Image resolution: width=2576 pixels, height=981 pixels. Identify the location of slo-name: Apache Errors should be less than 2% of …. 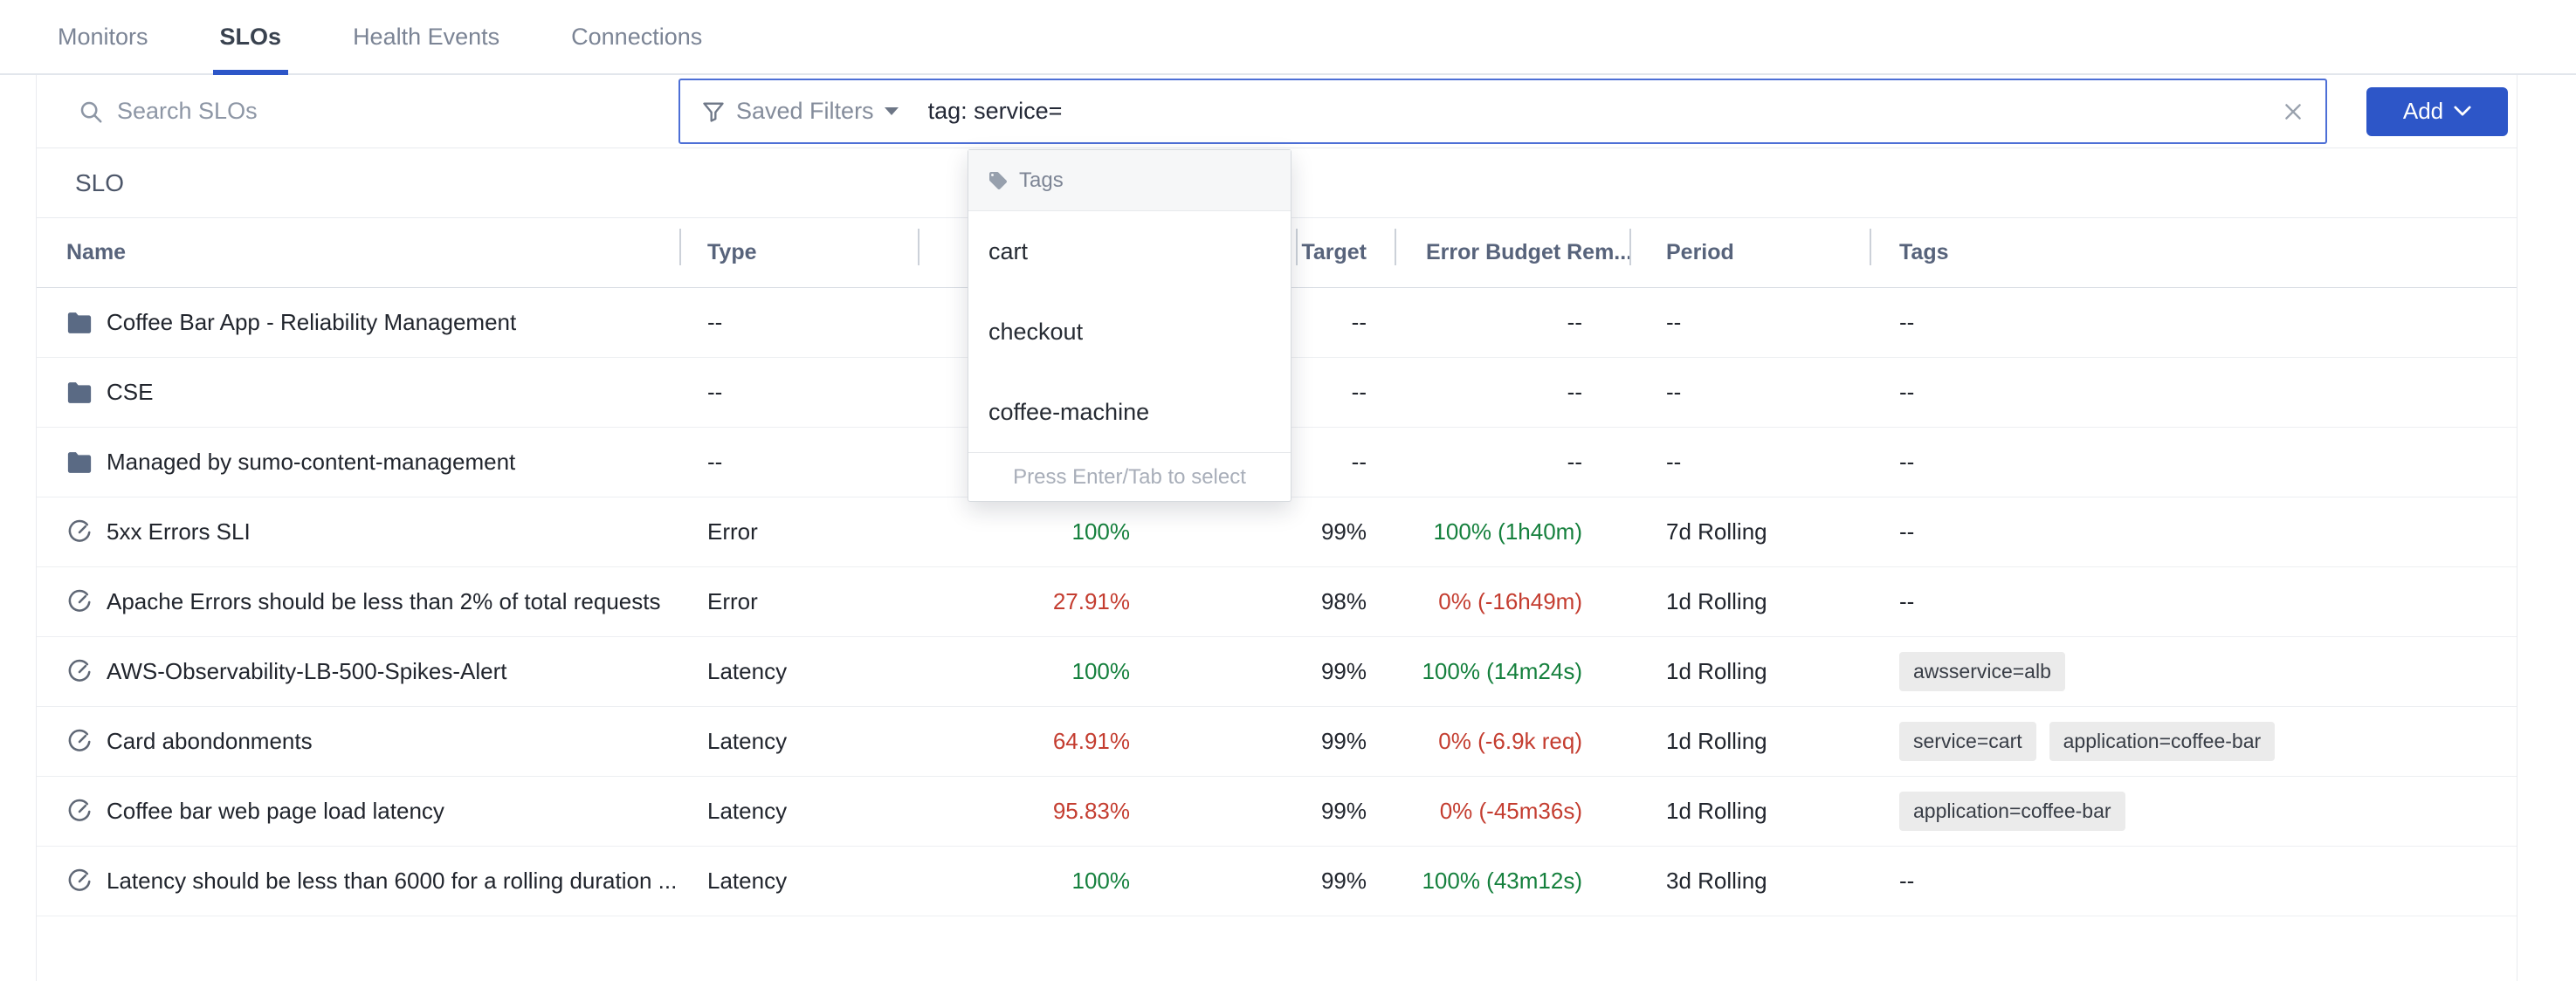
(384, 601).